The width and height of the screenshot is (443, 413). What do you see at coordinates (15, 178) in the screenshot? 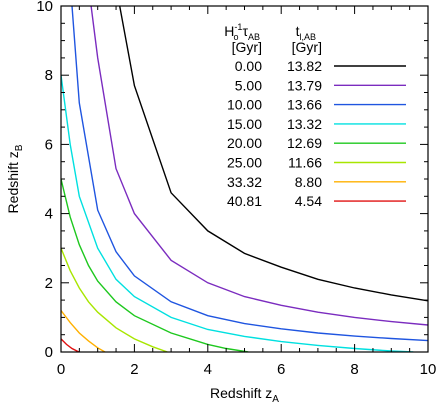
I see `y-axis-title: Redshift zB` at bounding box center [15, 178].